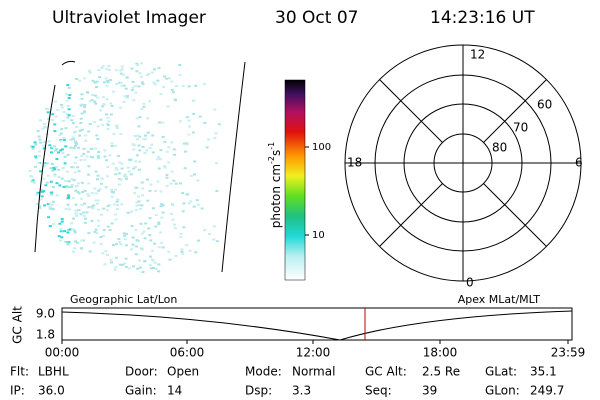  What do you see at coordinates (271, 160) in the screenshot?
I see `unit-part: -2` at bounding box center [271, 160].